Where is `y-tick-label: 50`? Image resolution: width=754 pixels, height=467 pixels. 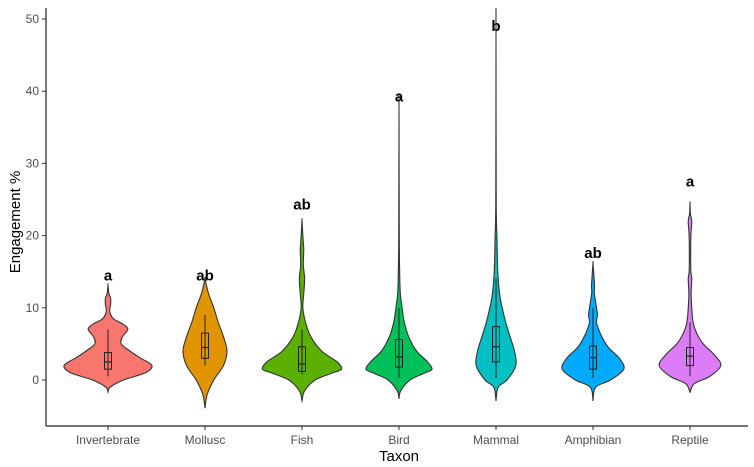
y-tick-label: 50 is located at coordinates (33, 19).